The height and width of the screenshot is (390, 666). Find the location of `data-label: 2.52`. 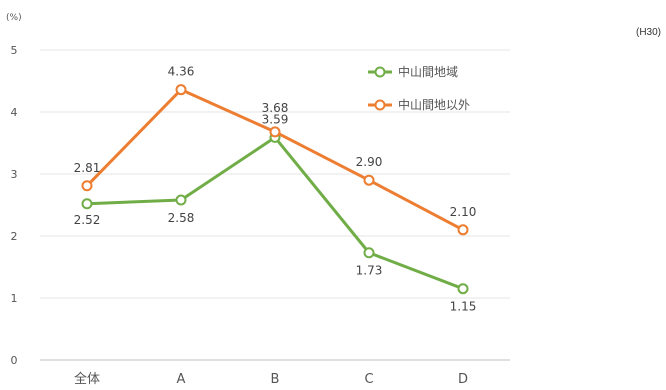

data-label: 2.52 is located at coordinates (87, 220).